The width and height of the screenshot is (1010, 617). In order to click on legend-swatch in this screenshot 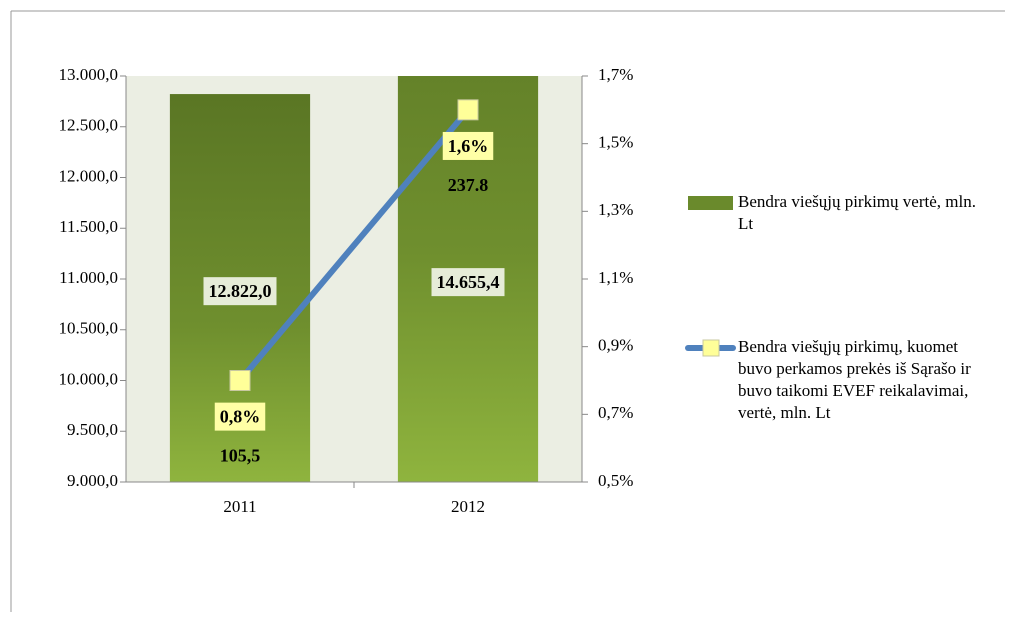, I will do `click(710, 203)`.